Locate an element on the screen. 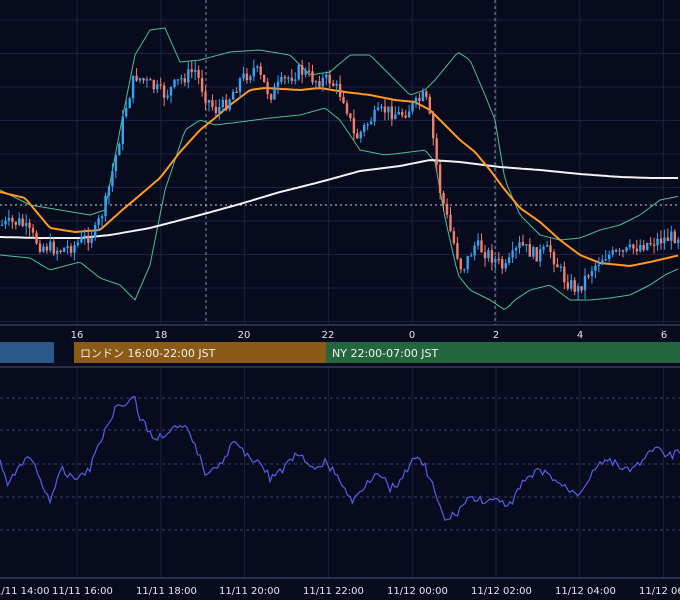 The height and width of the screenshot is (600, 680). x-tick: 11/11 18:00 is located at coordinates (166, 591).